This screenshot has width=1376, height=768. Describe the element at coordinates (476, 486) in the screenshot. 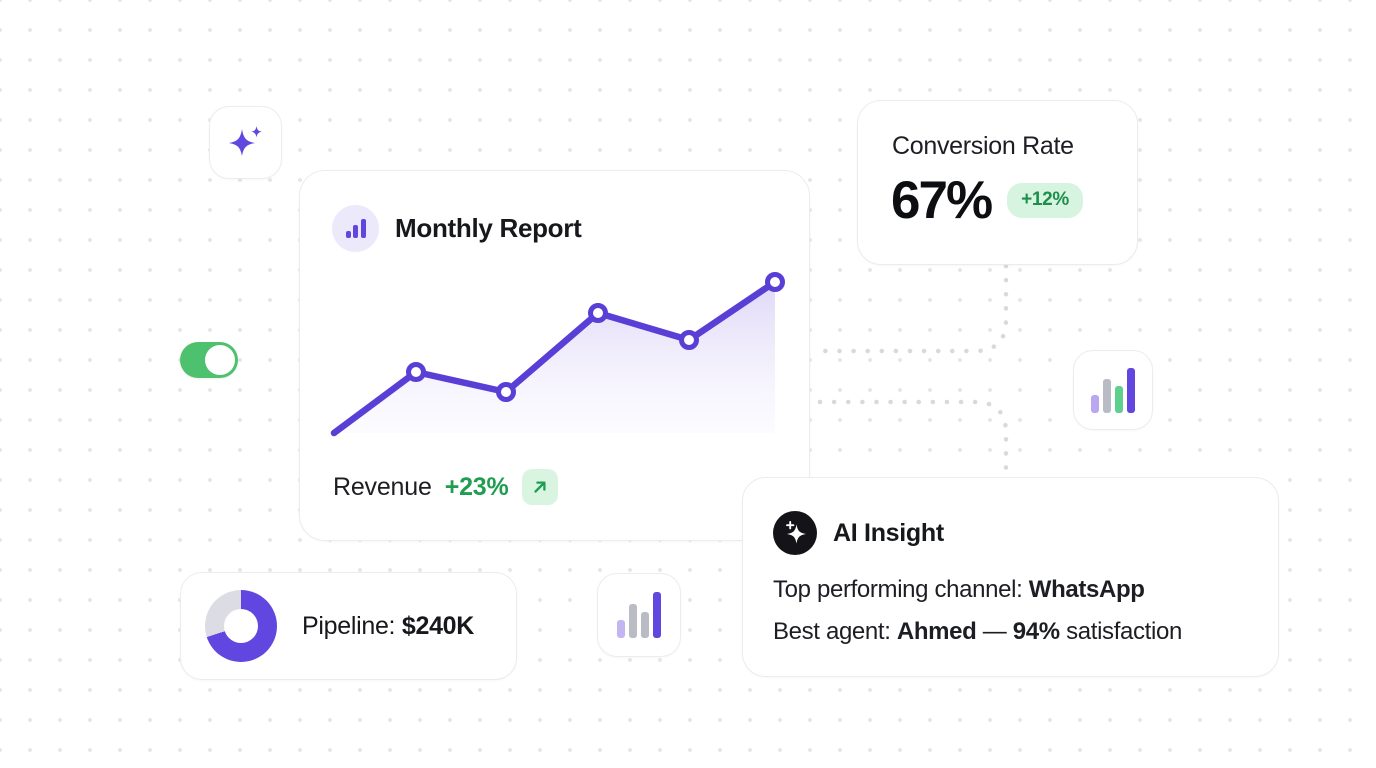

I see `revenue-delta: +23%` at that location.